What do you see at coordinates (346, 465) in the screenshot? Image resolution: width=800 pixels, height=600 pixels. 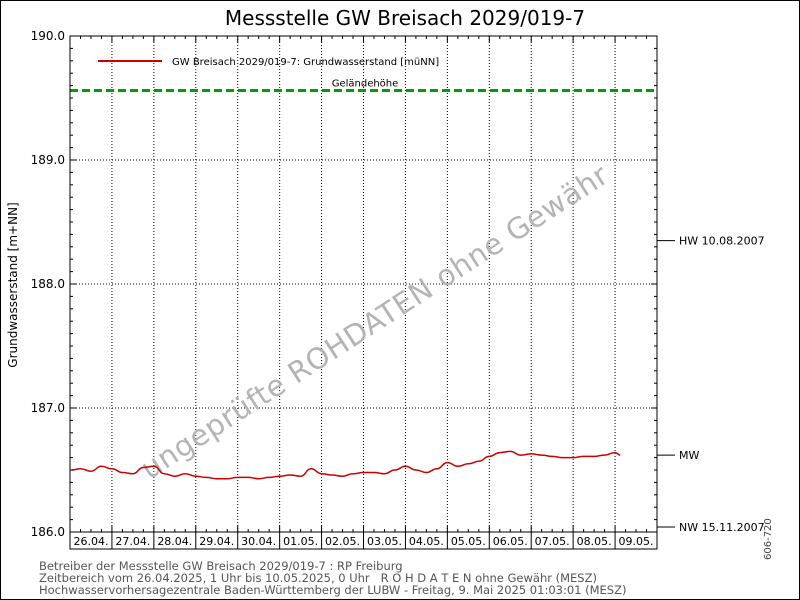 I see `series-line` at bounding box center [346, 465].